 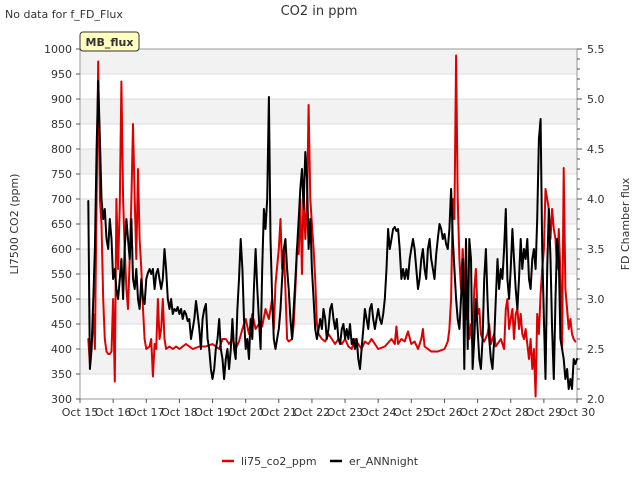 What do you see at coordinates (61, 149) in the screenshot?
I see `y-tick-label: 800` at bounding box center [61, 149].